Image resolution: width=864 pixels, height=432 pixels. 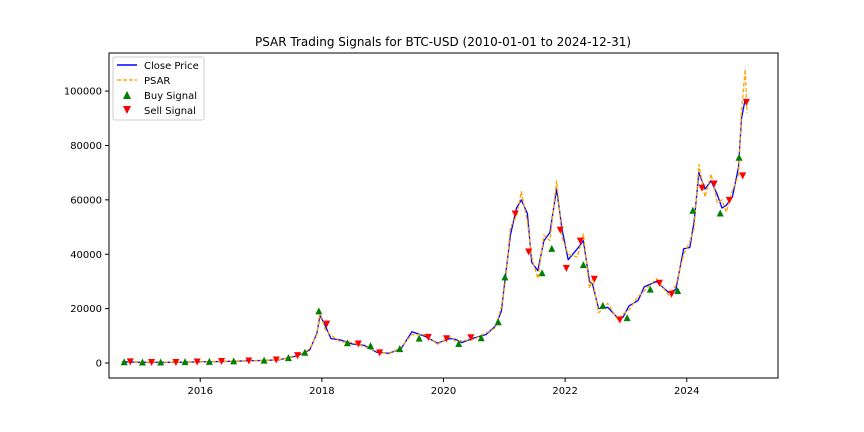 What do you see at coordinates (86, 255) in the screenshot?
I see `y-tick-label: 40000` at bounding box center [86, 255].